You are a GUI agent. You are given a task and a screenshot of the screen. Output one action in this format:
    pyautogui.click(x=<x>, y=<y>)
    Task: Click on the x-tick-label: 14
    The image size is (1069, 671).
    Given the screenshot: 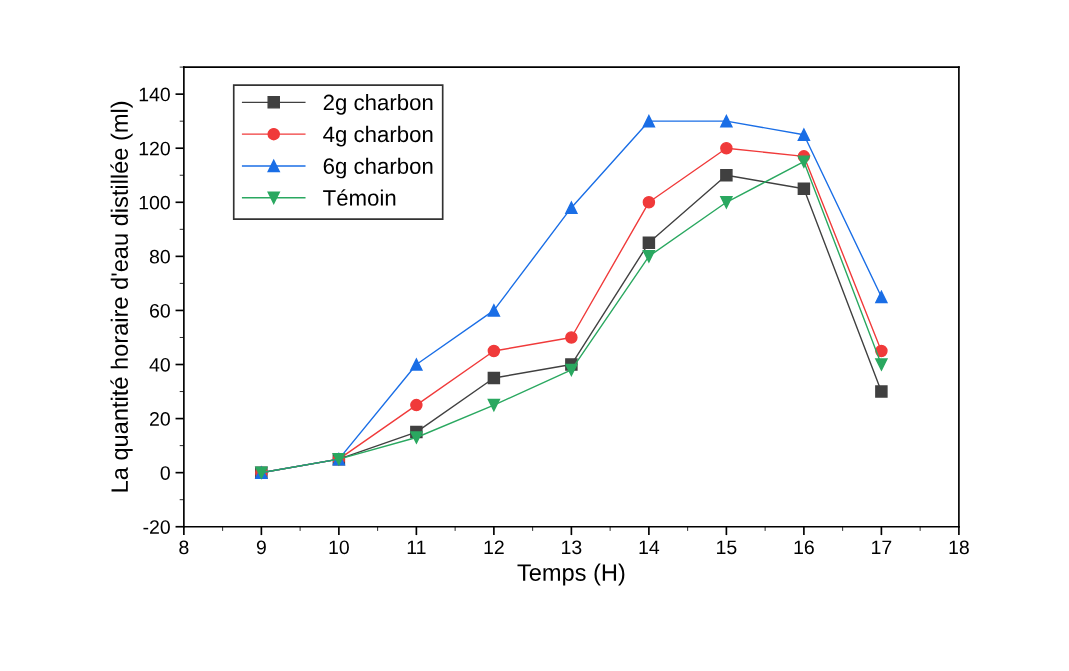 What is the action you would take?
    pyautogui.click(x=649, y=547)
    